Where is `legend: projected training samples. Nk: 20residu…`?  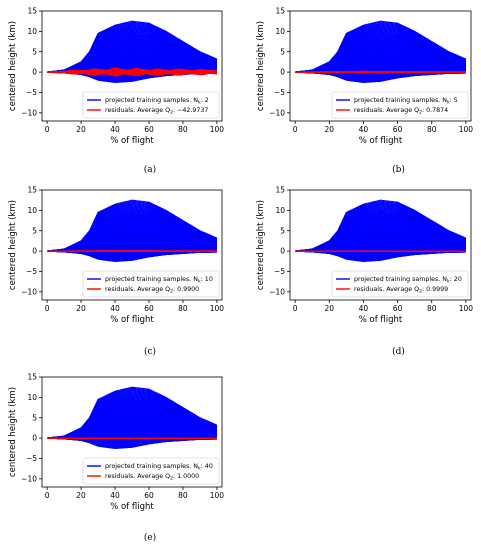 legend: projected training samples. Nk: 20residu… is located at coordinates (400, 284).